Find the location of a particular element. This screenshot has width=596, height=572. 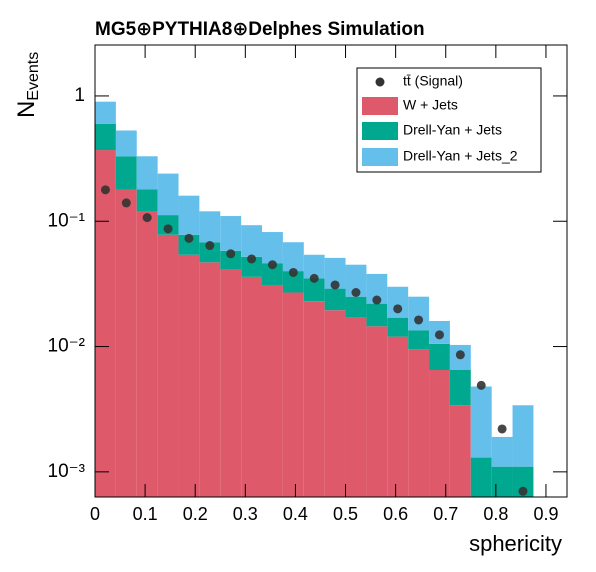

legend-label: tt̄ (Signal) is located at coordinates (433, 81).